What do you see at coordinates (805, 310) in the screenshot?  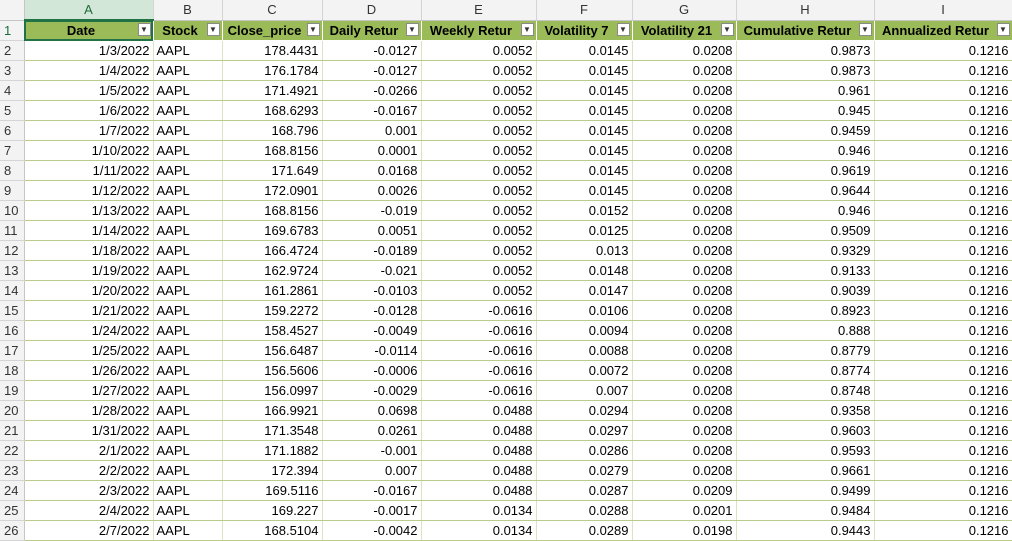 I see `cumulative-return-cell: 0.8923` at bounding box center [805, 310].